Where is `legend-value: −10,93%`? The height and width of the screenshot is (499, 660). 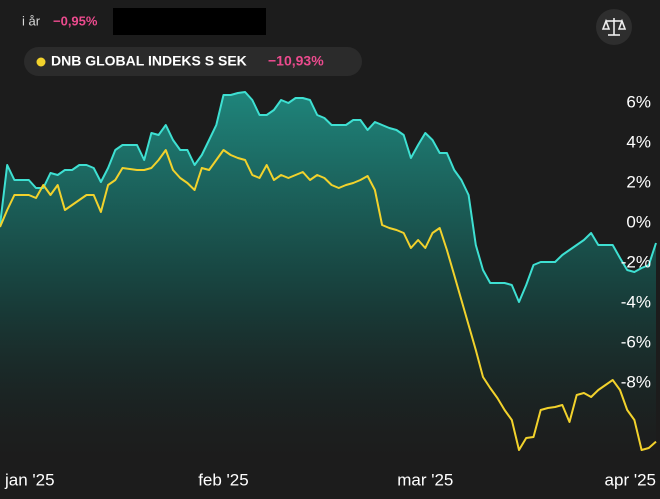 legend-value: −10,93% is located at coordinates (296, 61).